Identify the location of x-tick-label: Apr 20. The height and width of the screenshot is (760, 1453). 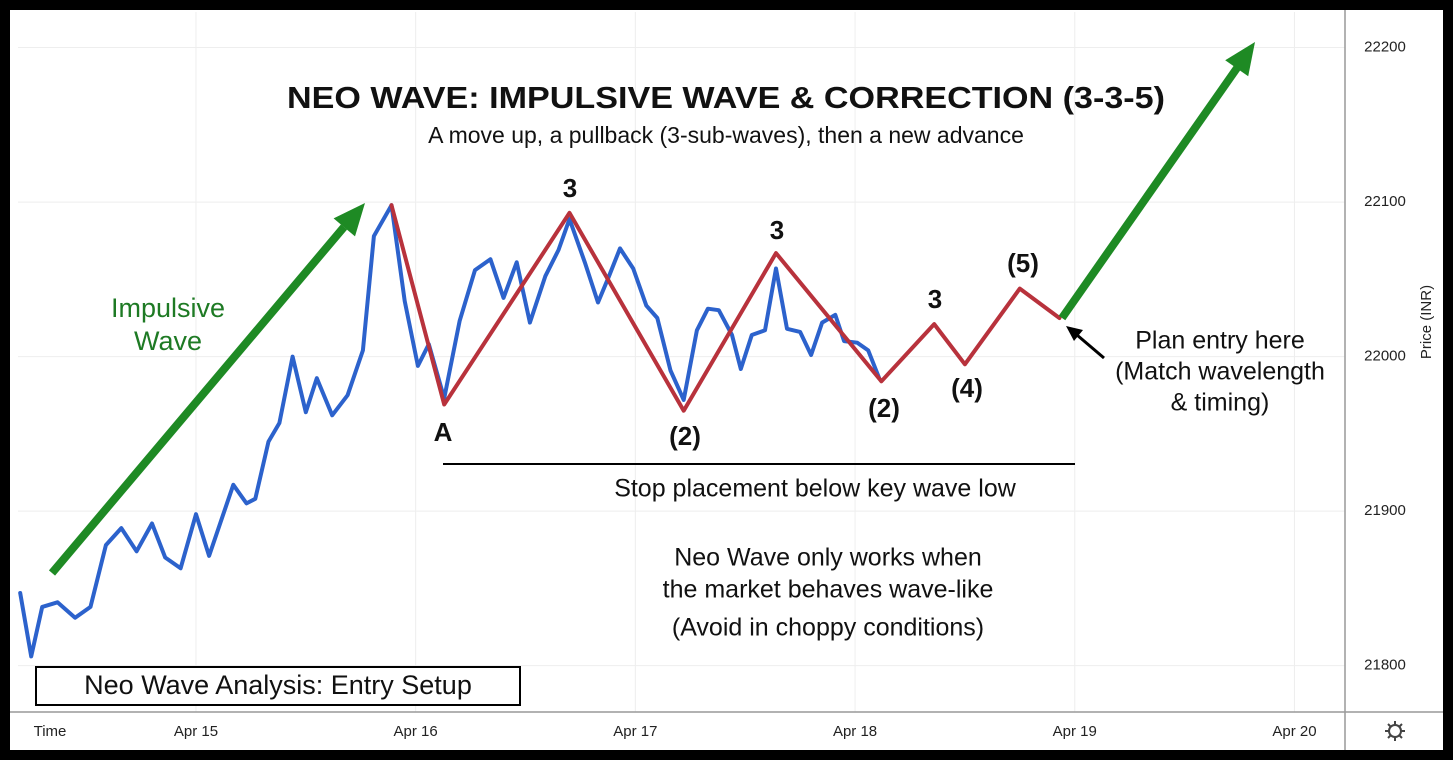
(1294, 731).